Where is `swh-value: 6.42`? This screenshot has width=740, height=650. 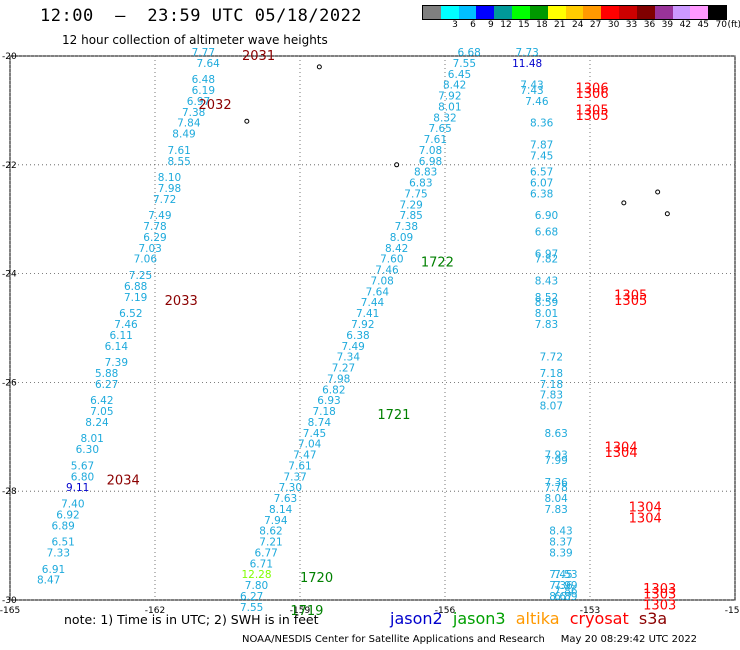 swh-value: 6.42 is located at coordinates (101, 401).